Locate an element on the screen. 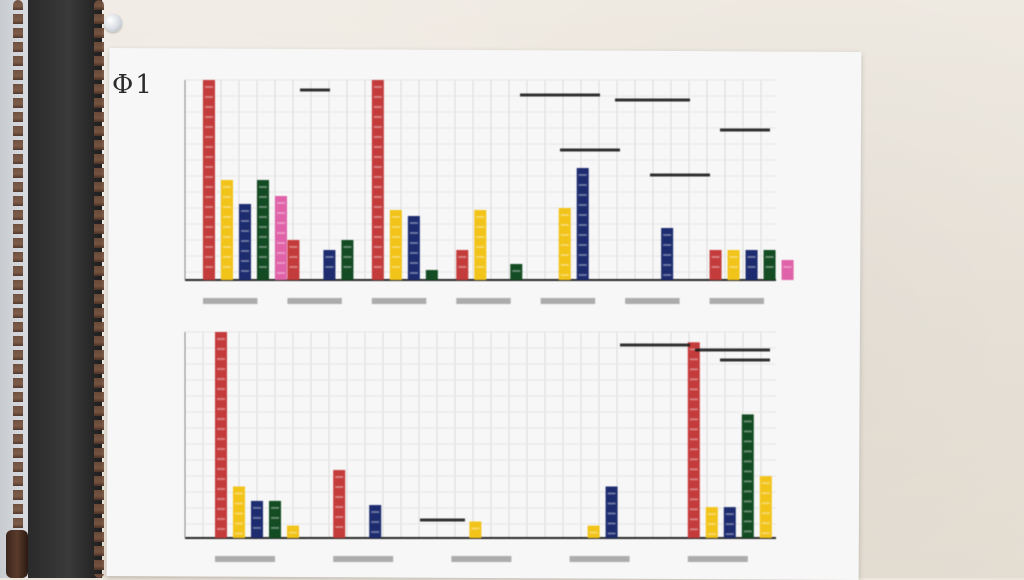  pushpin-icon is located at coordinates (113, 23).